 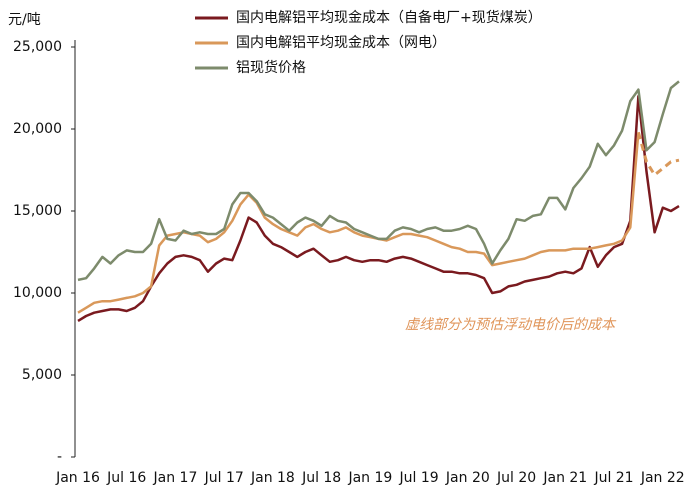 I want to click on x-tick-label: Jan 16, so click(x=77, y=478).